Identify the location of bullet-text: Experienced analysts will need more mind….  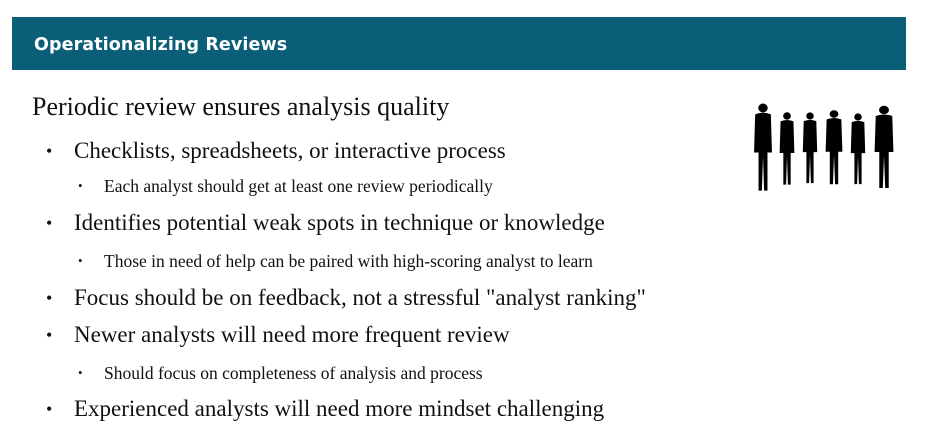
(339, 408).